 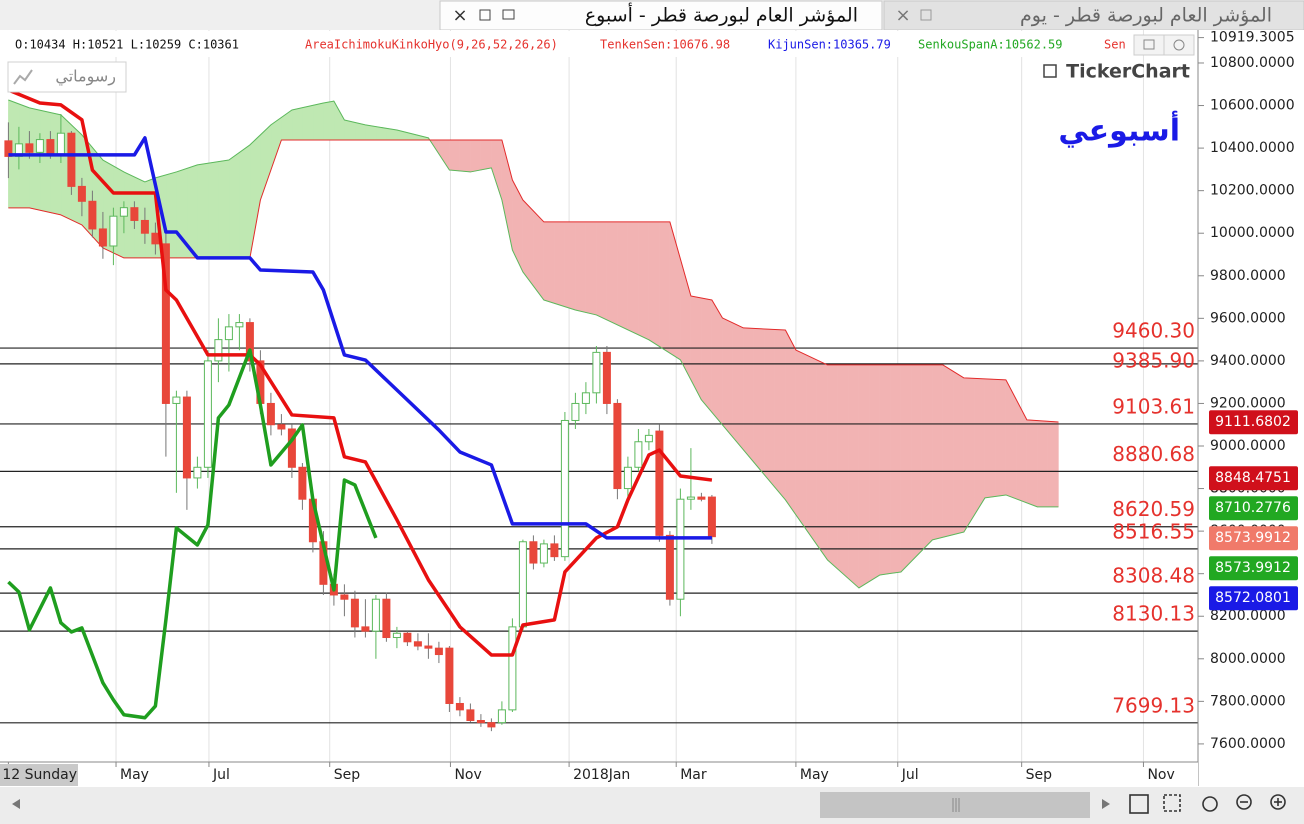 I want to click on panel-button, so click(x=1149, y=45).